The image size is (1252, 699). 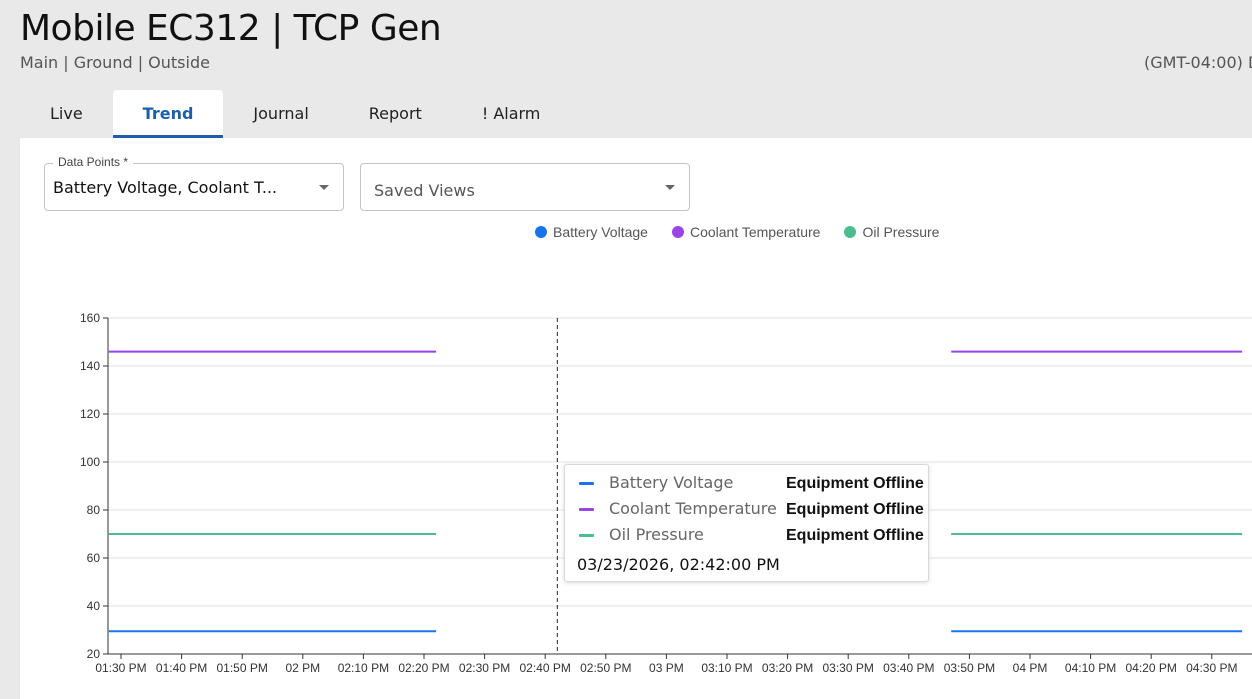 What do you see at coordinates (848, 668) in the screenshot?
I see `x-tick-label: 03:30 PM` at bounding box center [848, 668].